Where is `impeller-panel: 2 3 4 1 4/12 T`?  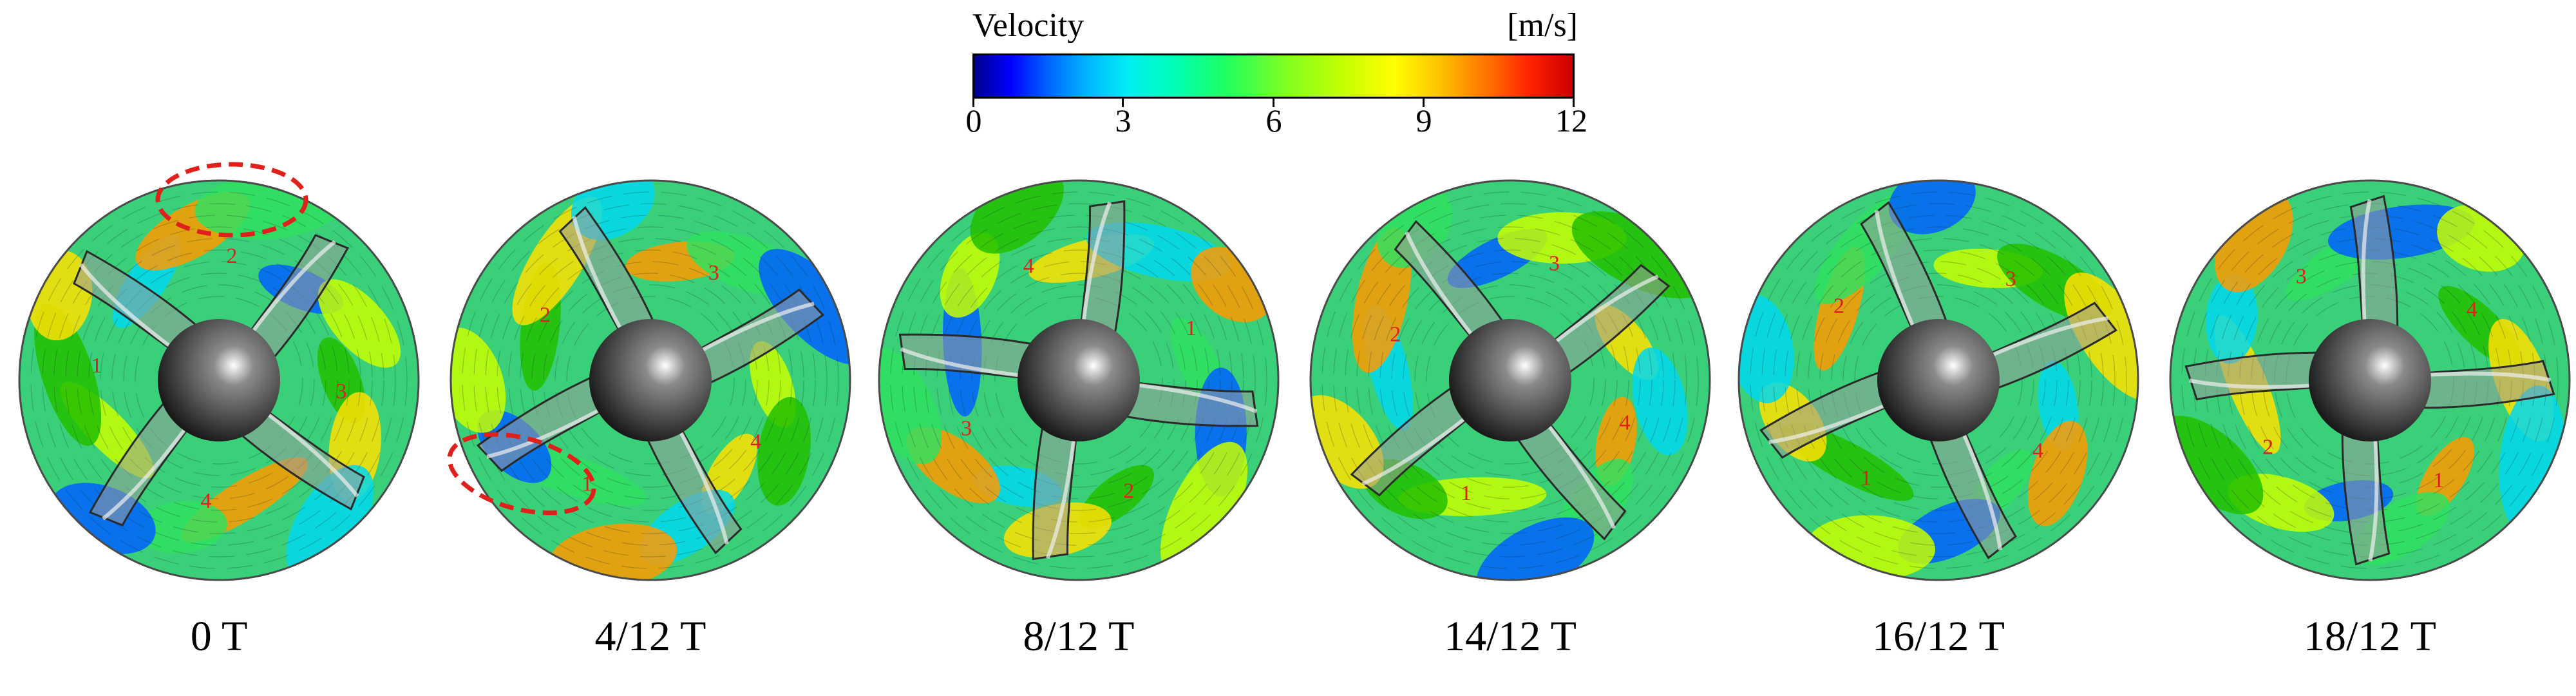
impeller-panel: 2 3 4 1 4/12 T is located at coordinates (651, 416).